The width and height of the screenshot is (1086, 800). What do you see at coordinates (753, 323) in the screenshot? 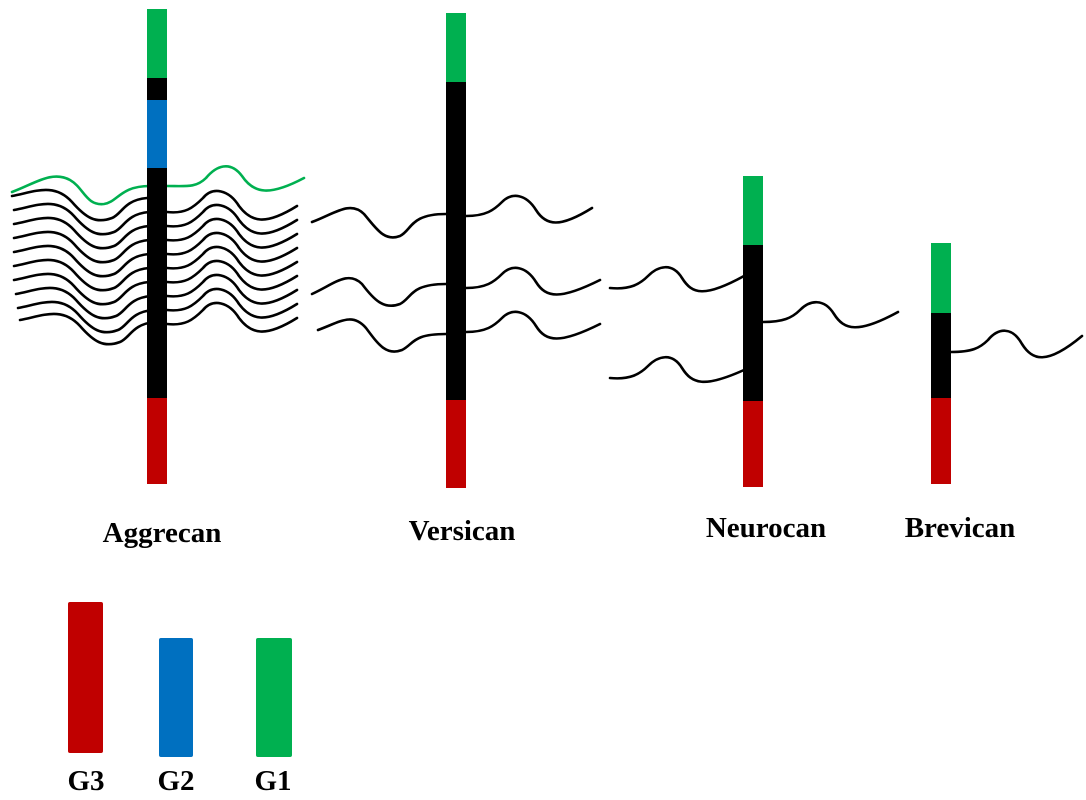
I see `neurocan-core-protein` at bounding box center [753, 323].